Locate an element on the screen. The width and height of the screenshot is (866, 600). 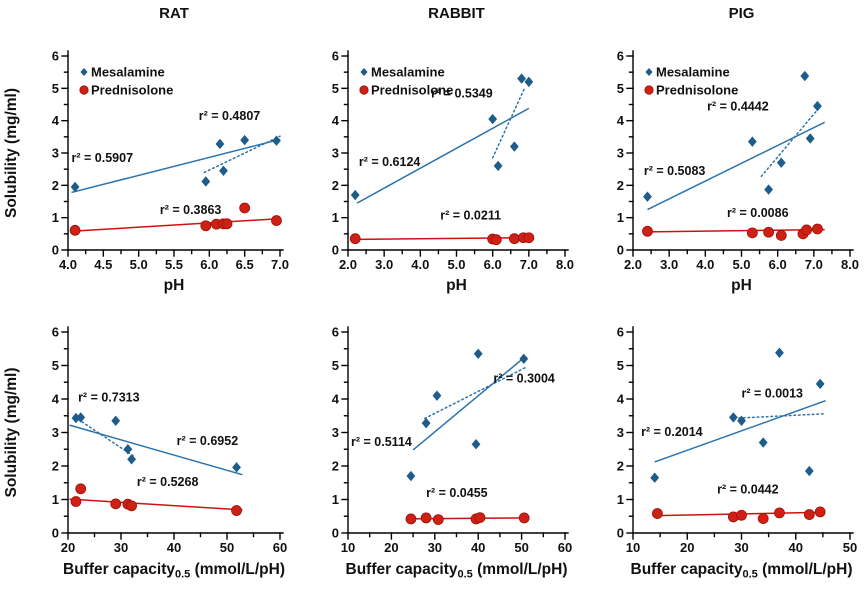
x-tick-label: 40 is located at coordinates (796, 547).